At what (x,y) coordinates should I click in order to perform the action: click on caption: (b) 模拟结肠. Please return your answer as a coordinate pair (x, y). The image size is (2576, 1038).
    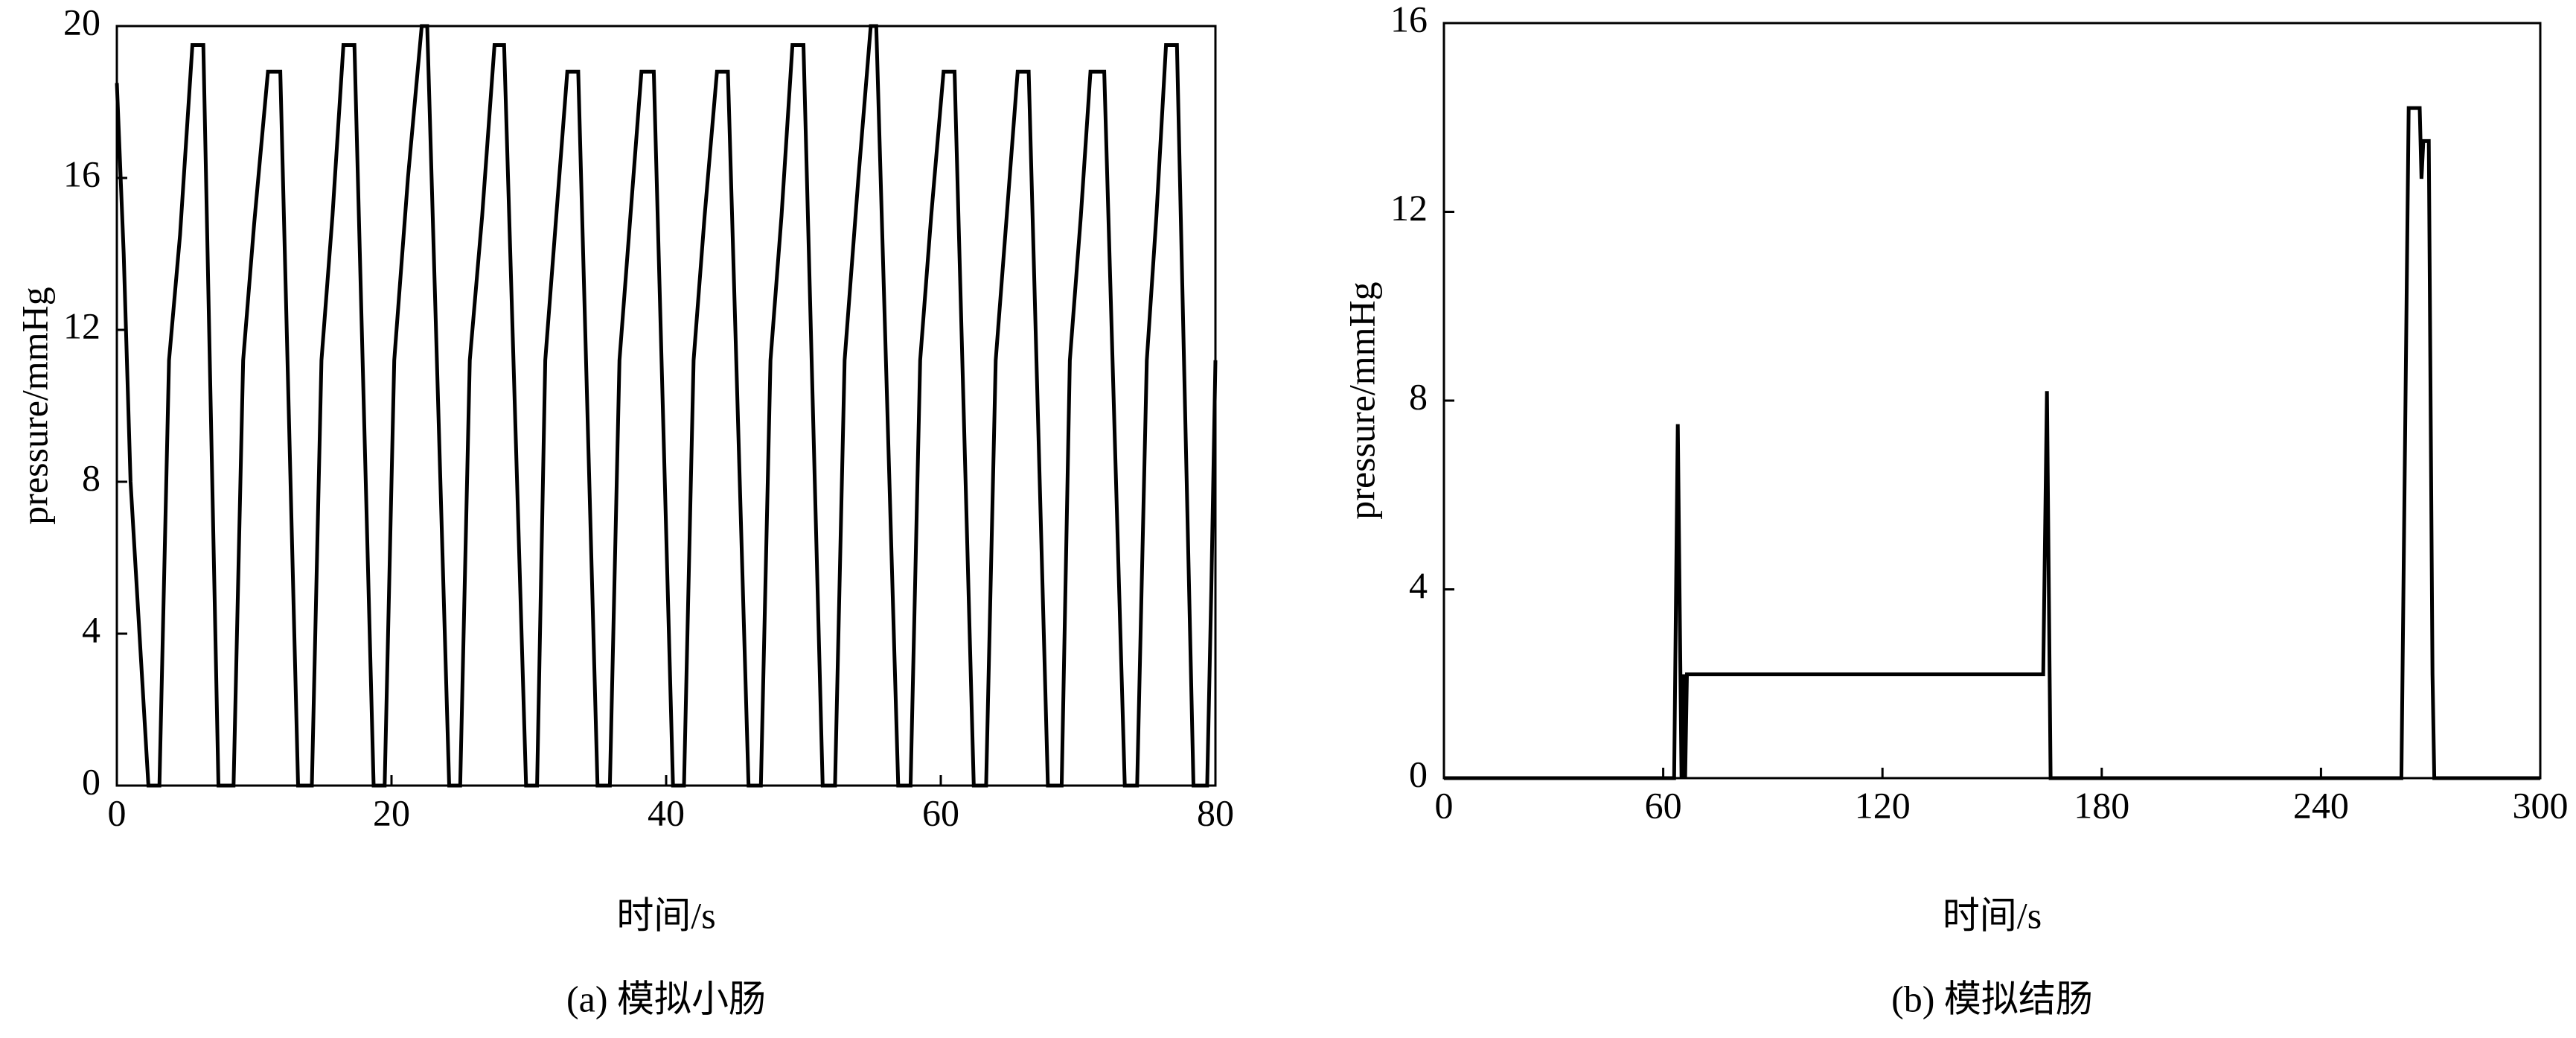
    Looking at the image, I should click on (1992, 998).